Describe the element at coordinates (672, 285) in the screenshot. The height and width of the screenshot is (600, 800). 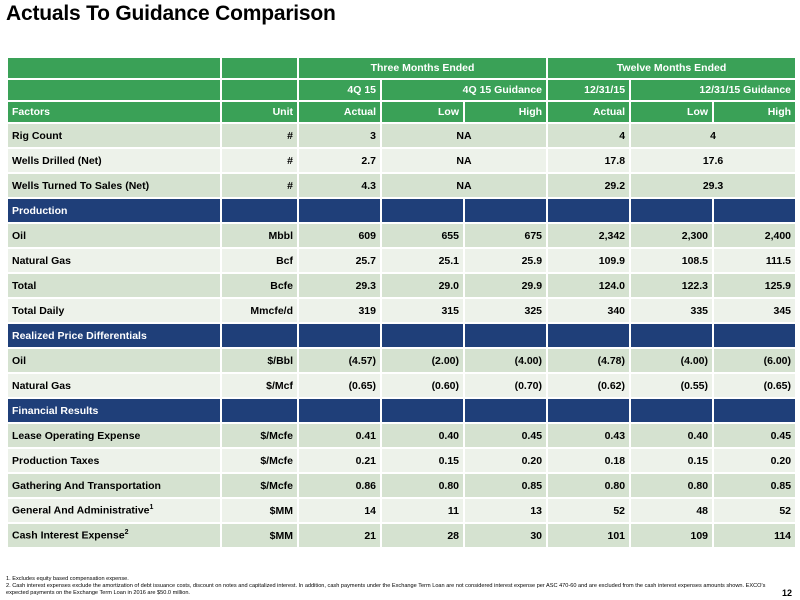
I see `row-fy-low: 122.3` at that location.